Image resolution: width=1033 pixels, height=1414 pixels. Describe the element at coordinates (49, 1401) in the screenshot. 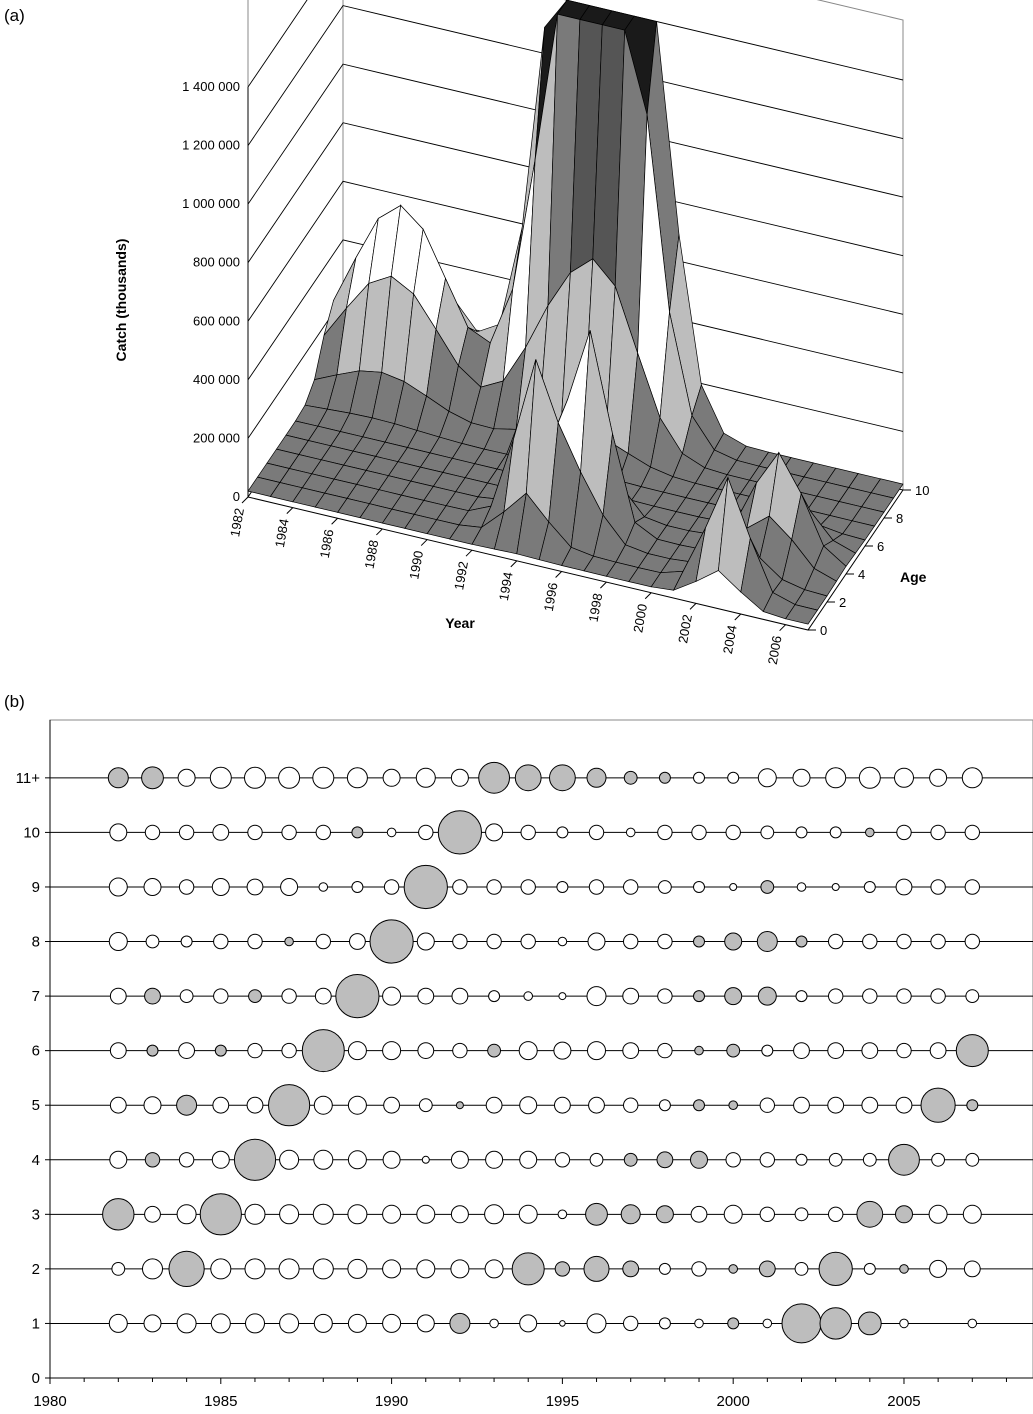

I see `x-tick-label: 1980` at that location.